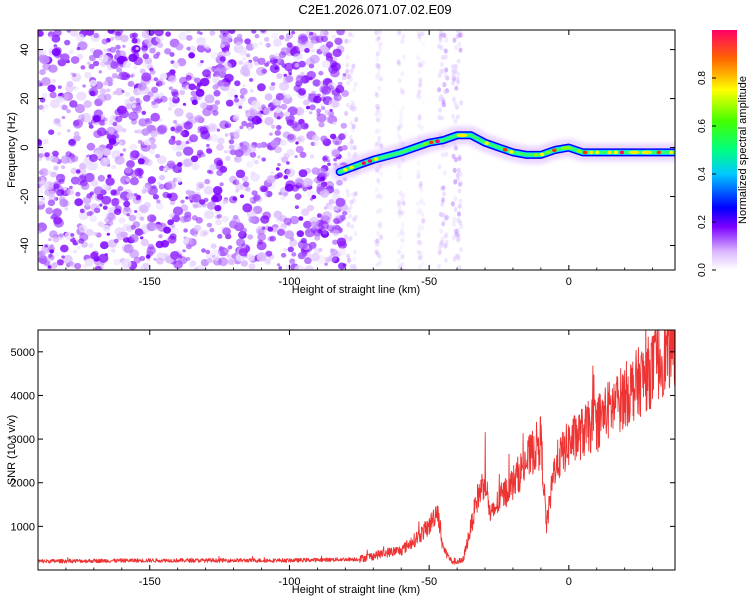 The image size is (750, 600). What do you see at coordinates (502, 153) in the screenshot?
I see `signal-track` at bounding box center [502, 153].